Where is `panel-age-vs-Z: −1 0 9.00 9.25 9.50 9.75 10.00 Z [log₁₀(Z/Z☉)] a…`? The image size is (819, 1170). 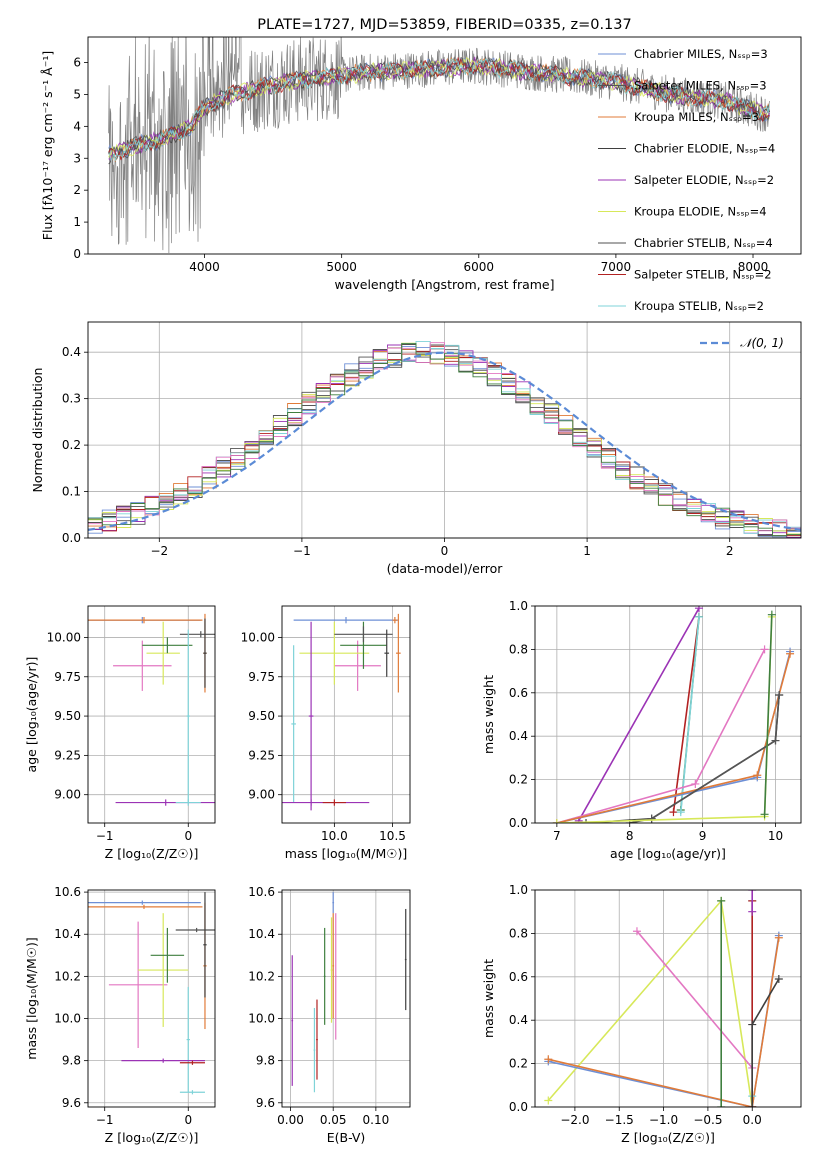 panel-age-vs-Z: −1 0 9.00 9.25 9.50 9.75 10.00 Z [log₁₀(Z/Z☉)] a… is located at coordinates (120, 733).